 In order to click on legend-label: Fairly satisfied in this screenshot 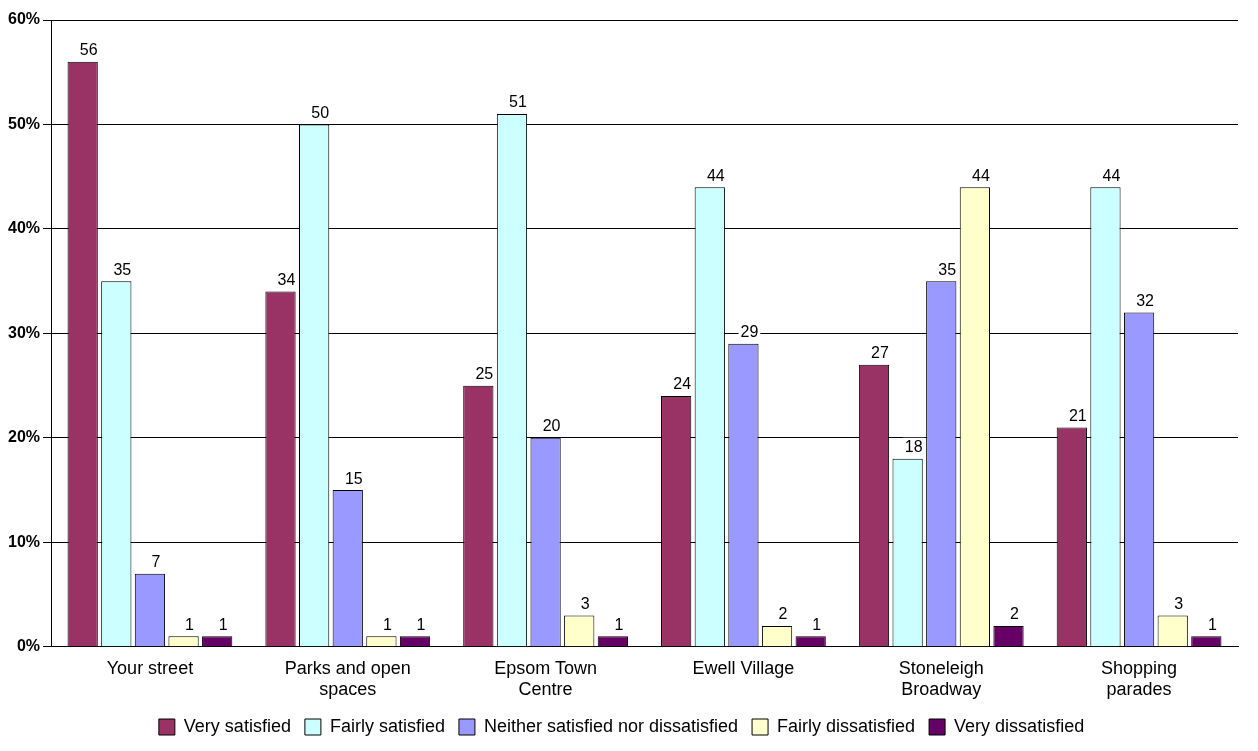, I will do `click(387, 725)`.